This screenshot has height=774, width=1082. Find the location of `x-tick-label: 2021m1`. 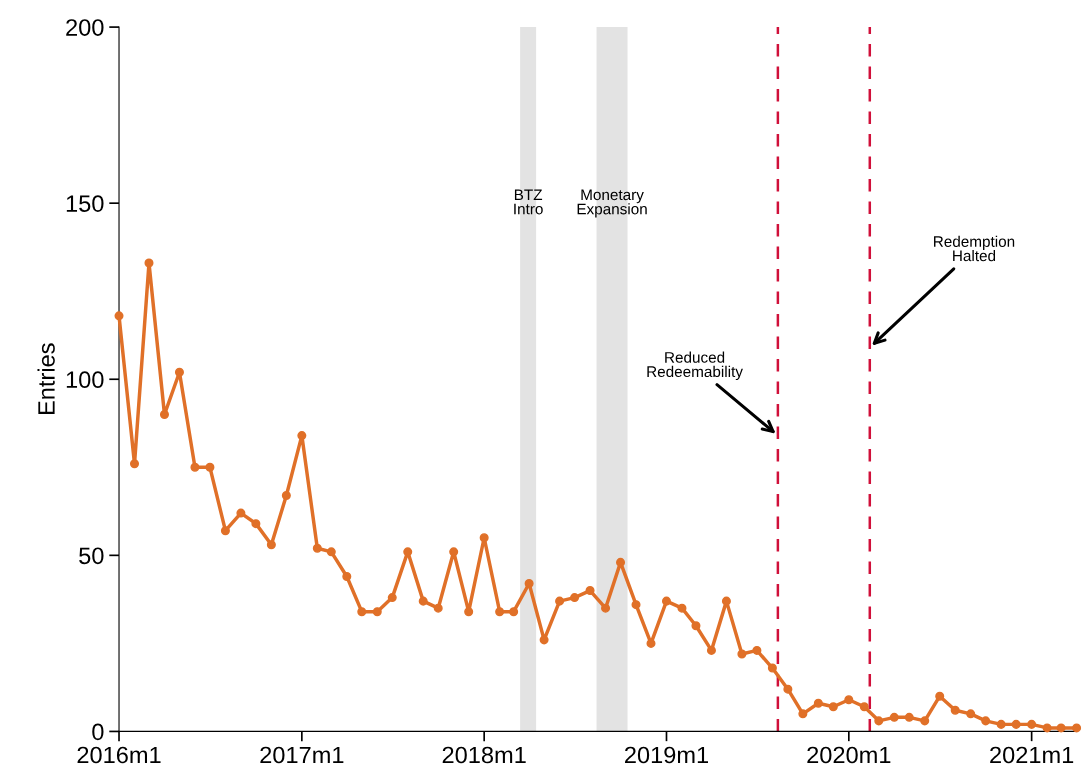

x-tick-label: 2021m1 is located at coordinates (1032, 755).